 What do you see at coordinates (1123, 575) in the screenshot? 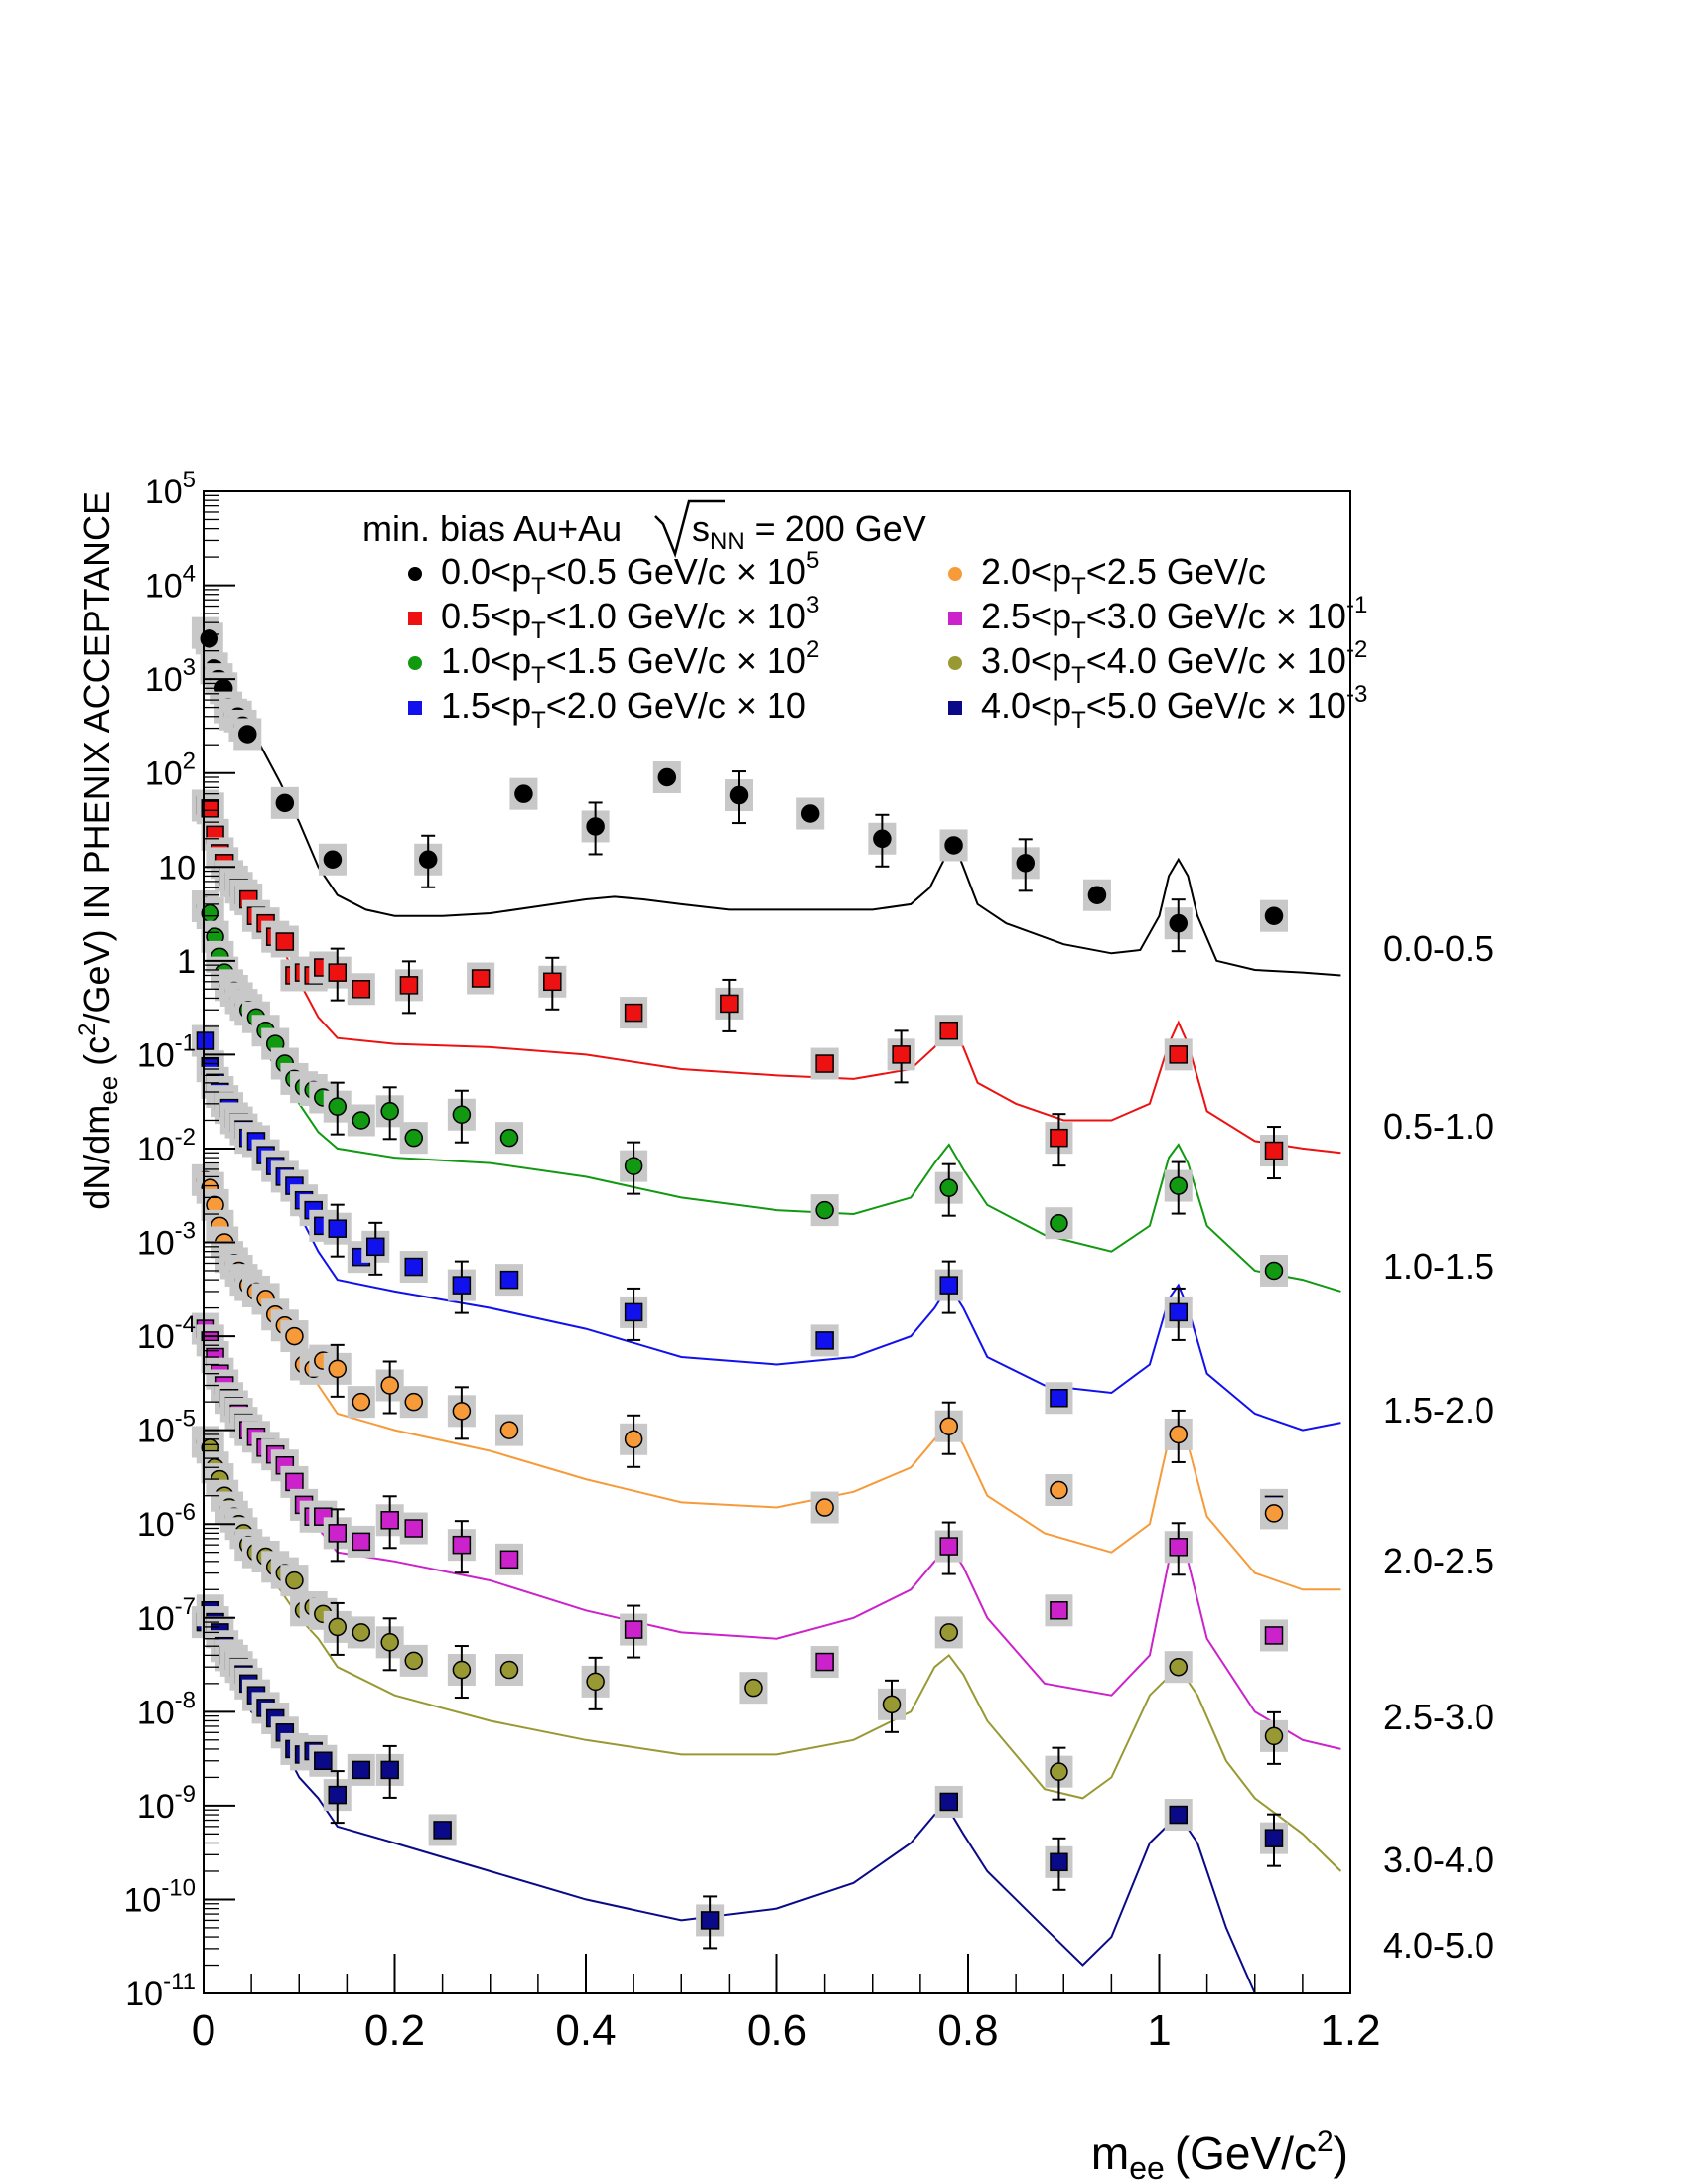
I see `legend-entry: 2.0<pT<2.5 GeV/c` at bounding box center [1123, 575].